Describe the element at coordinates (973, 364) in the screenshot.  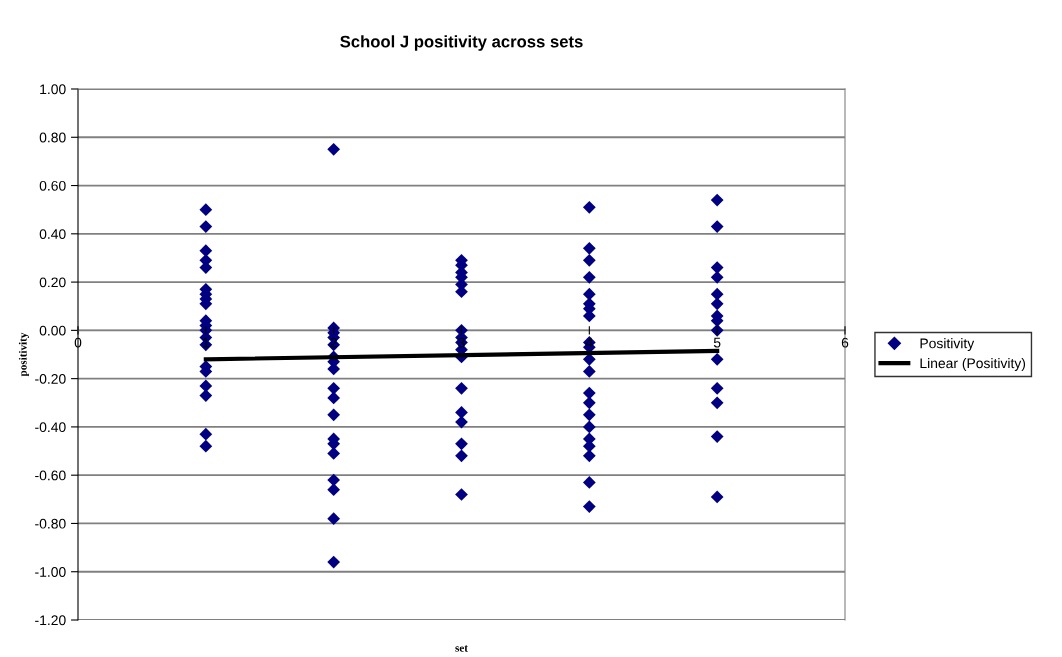
I see `legend-label: Linear (Positivity)` at that location.